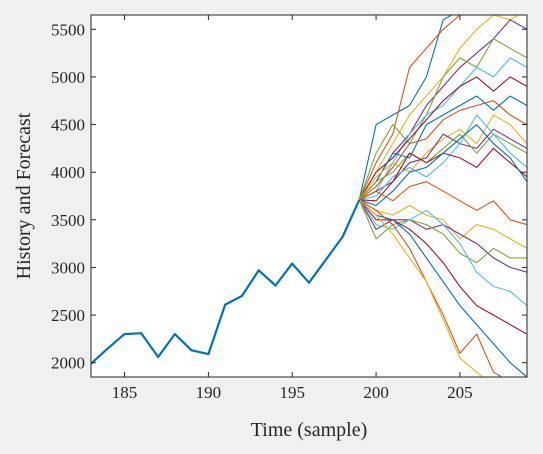 The height and width of the screenshot is (454, 543). Describe the element at coordinates (68, 29) in the screenshot. I see `y-tick-label: 5500` at that location.